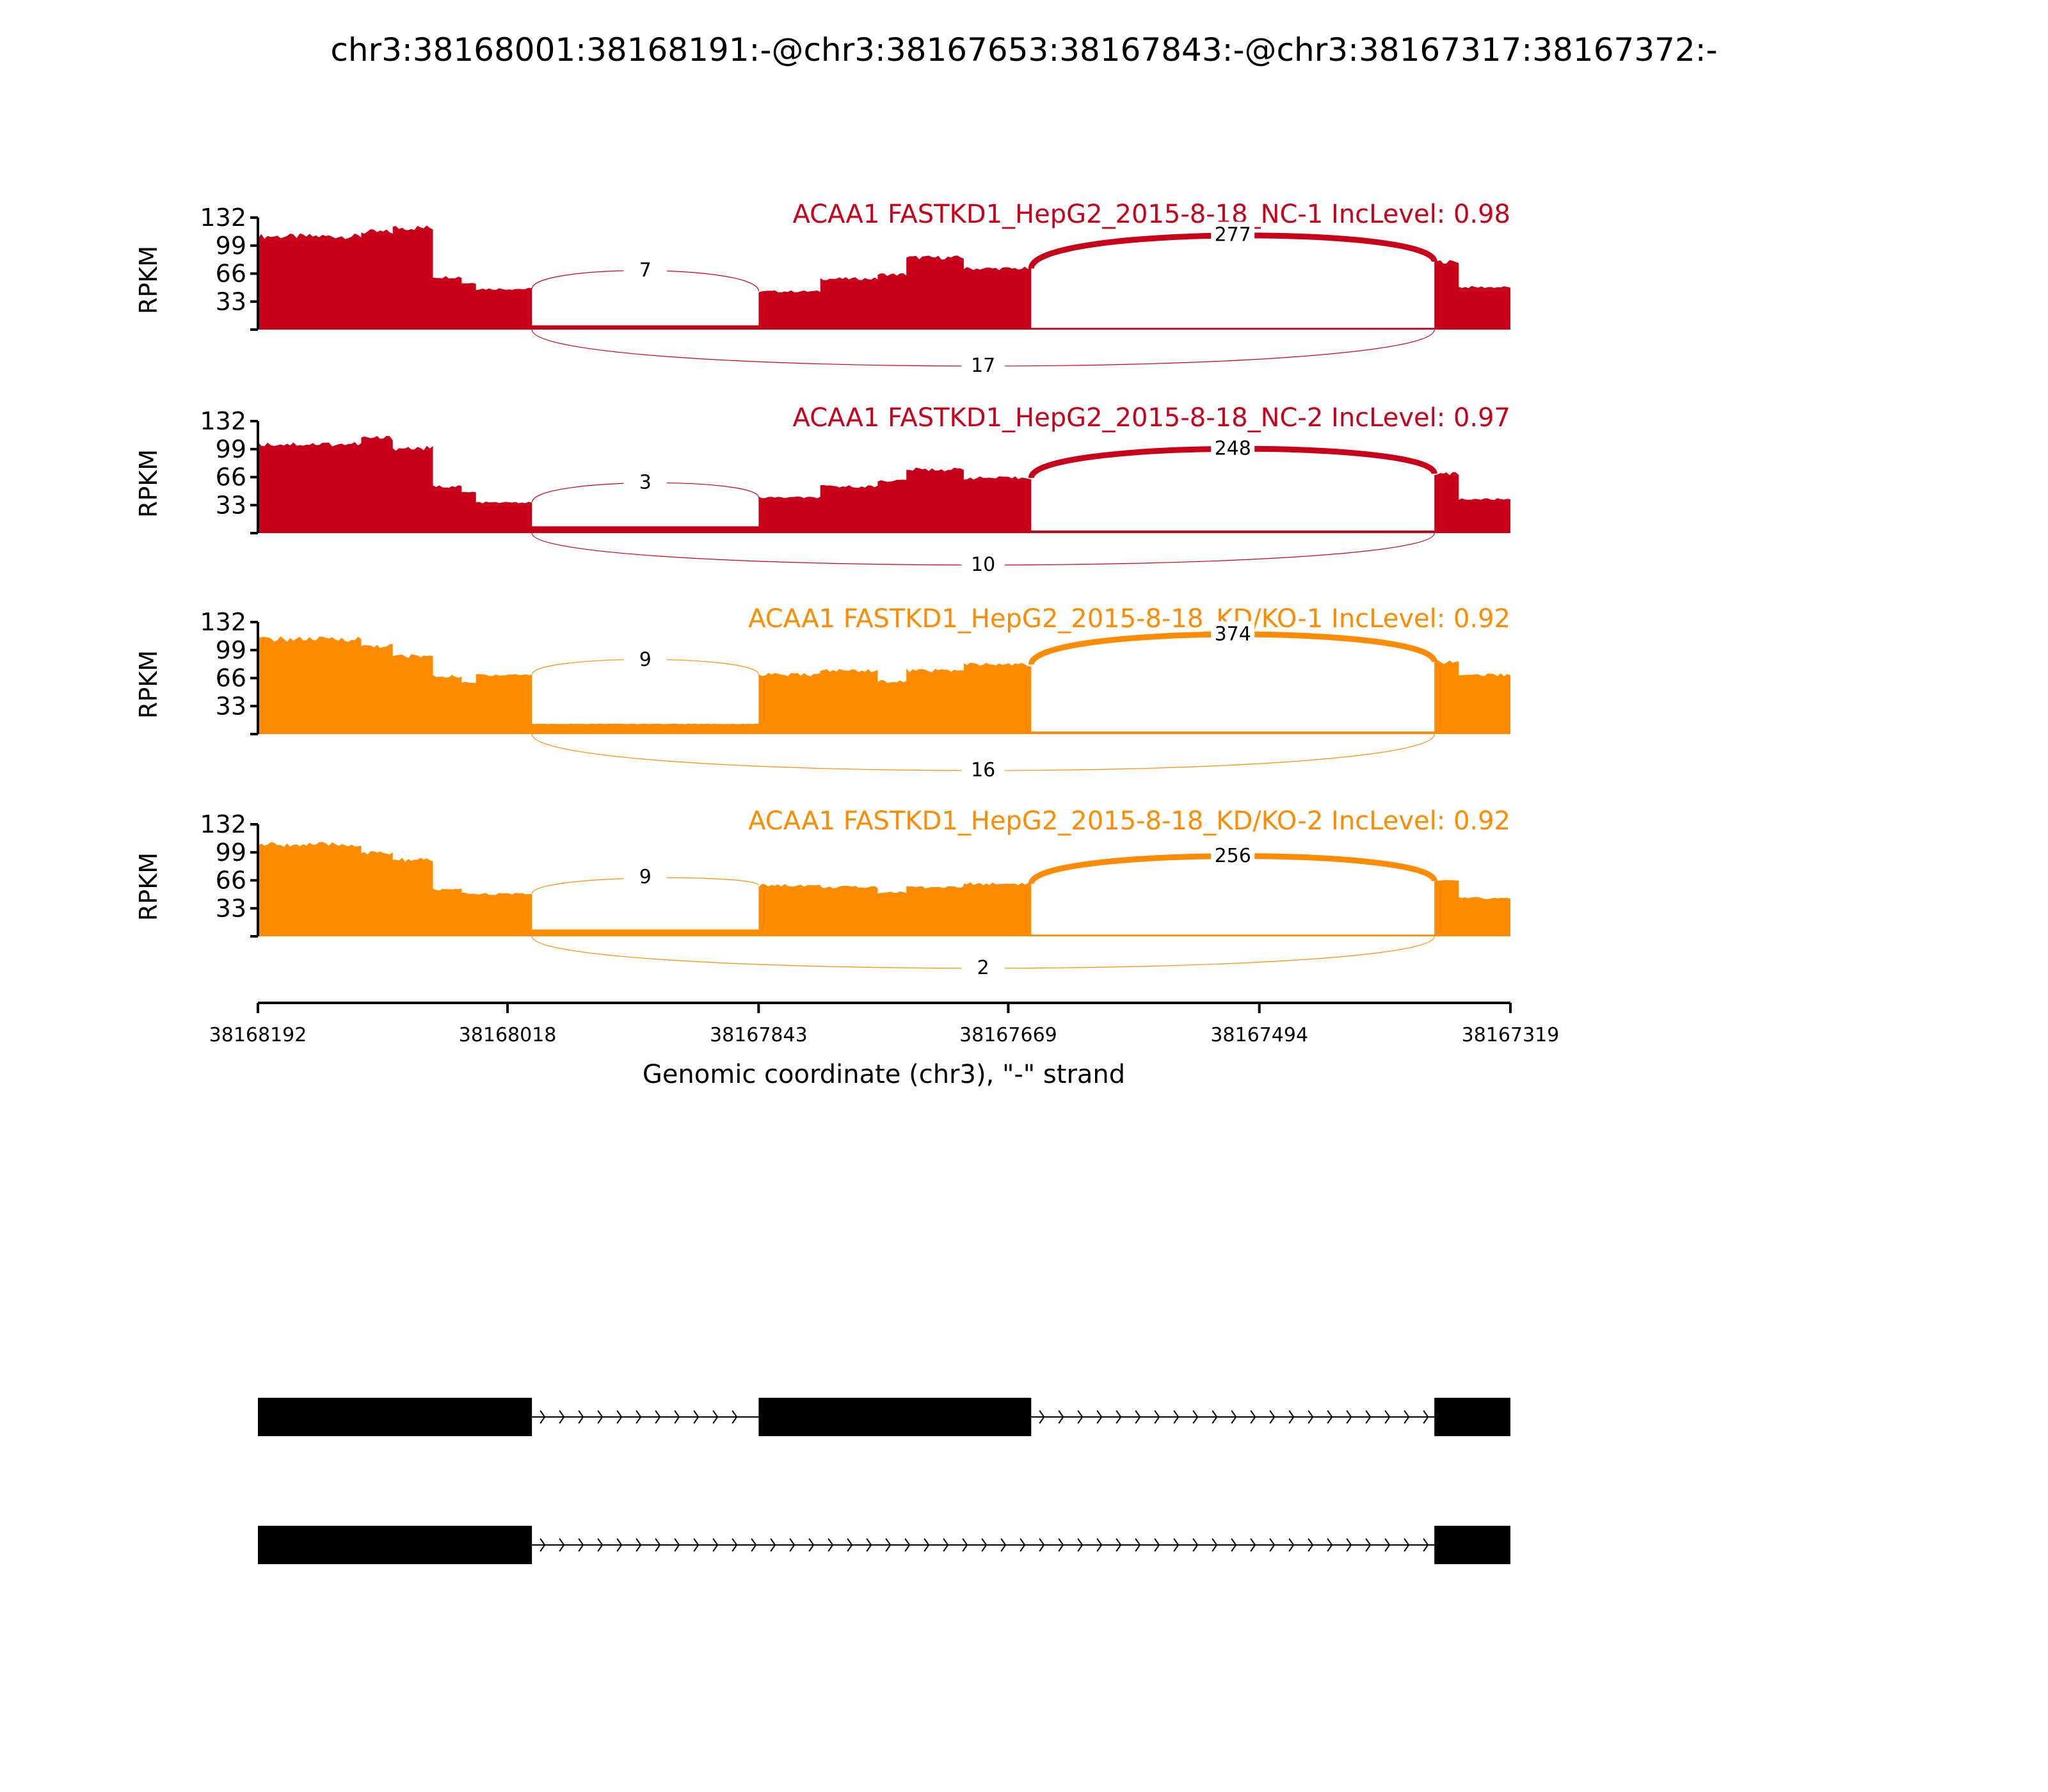 The width and height of the screenshot is (2048, 1792). I want to click on junction-read-count: 256, so click(1233, 856).